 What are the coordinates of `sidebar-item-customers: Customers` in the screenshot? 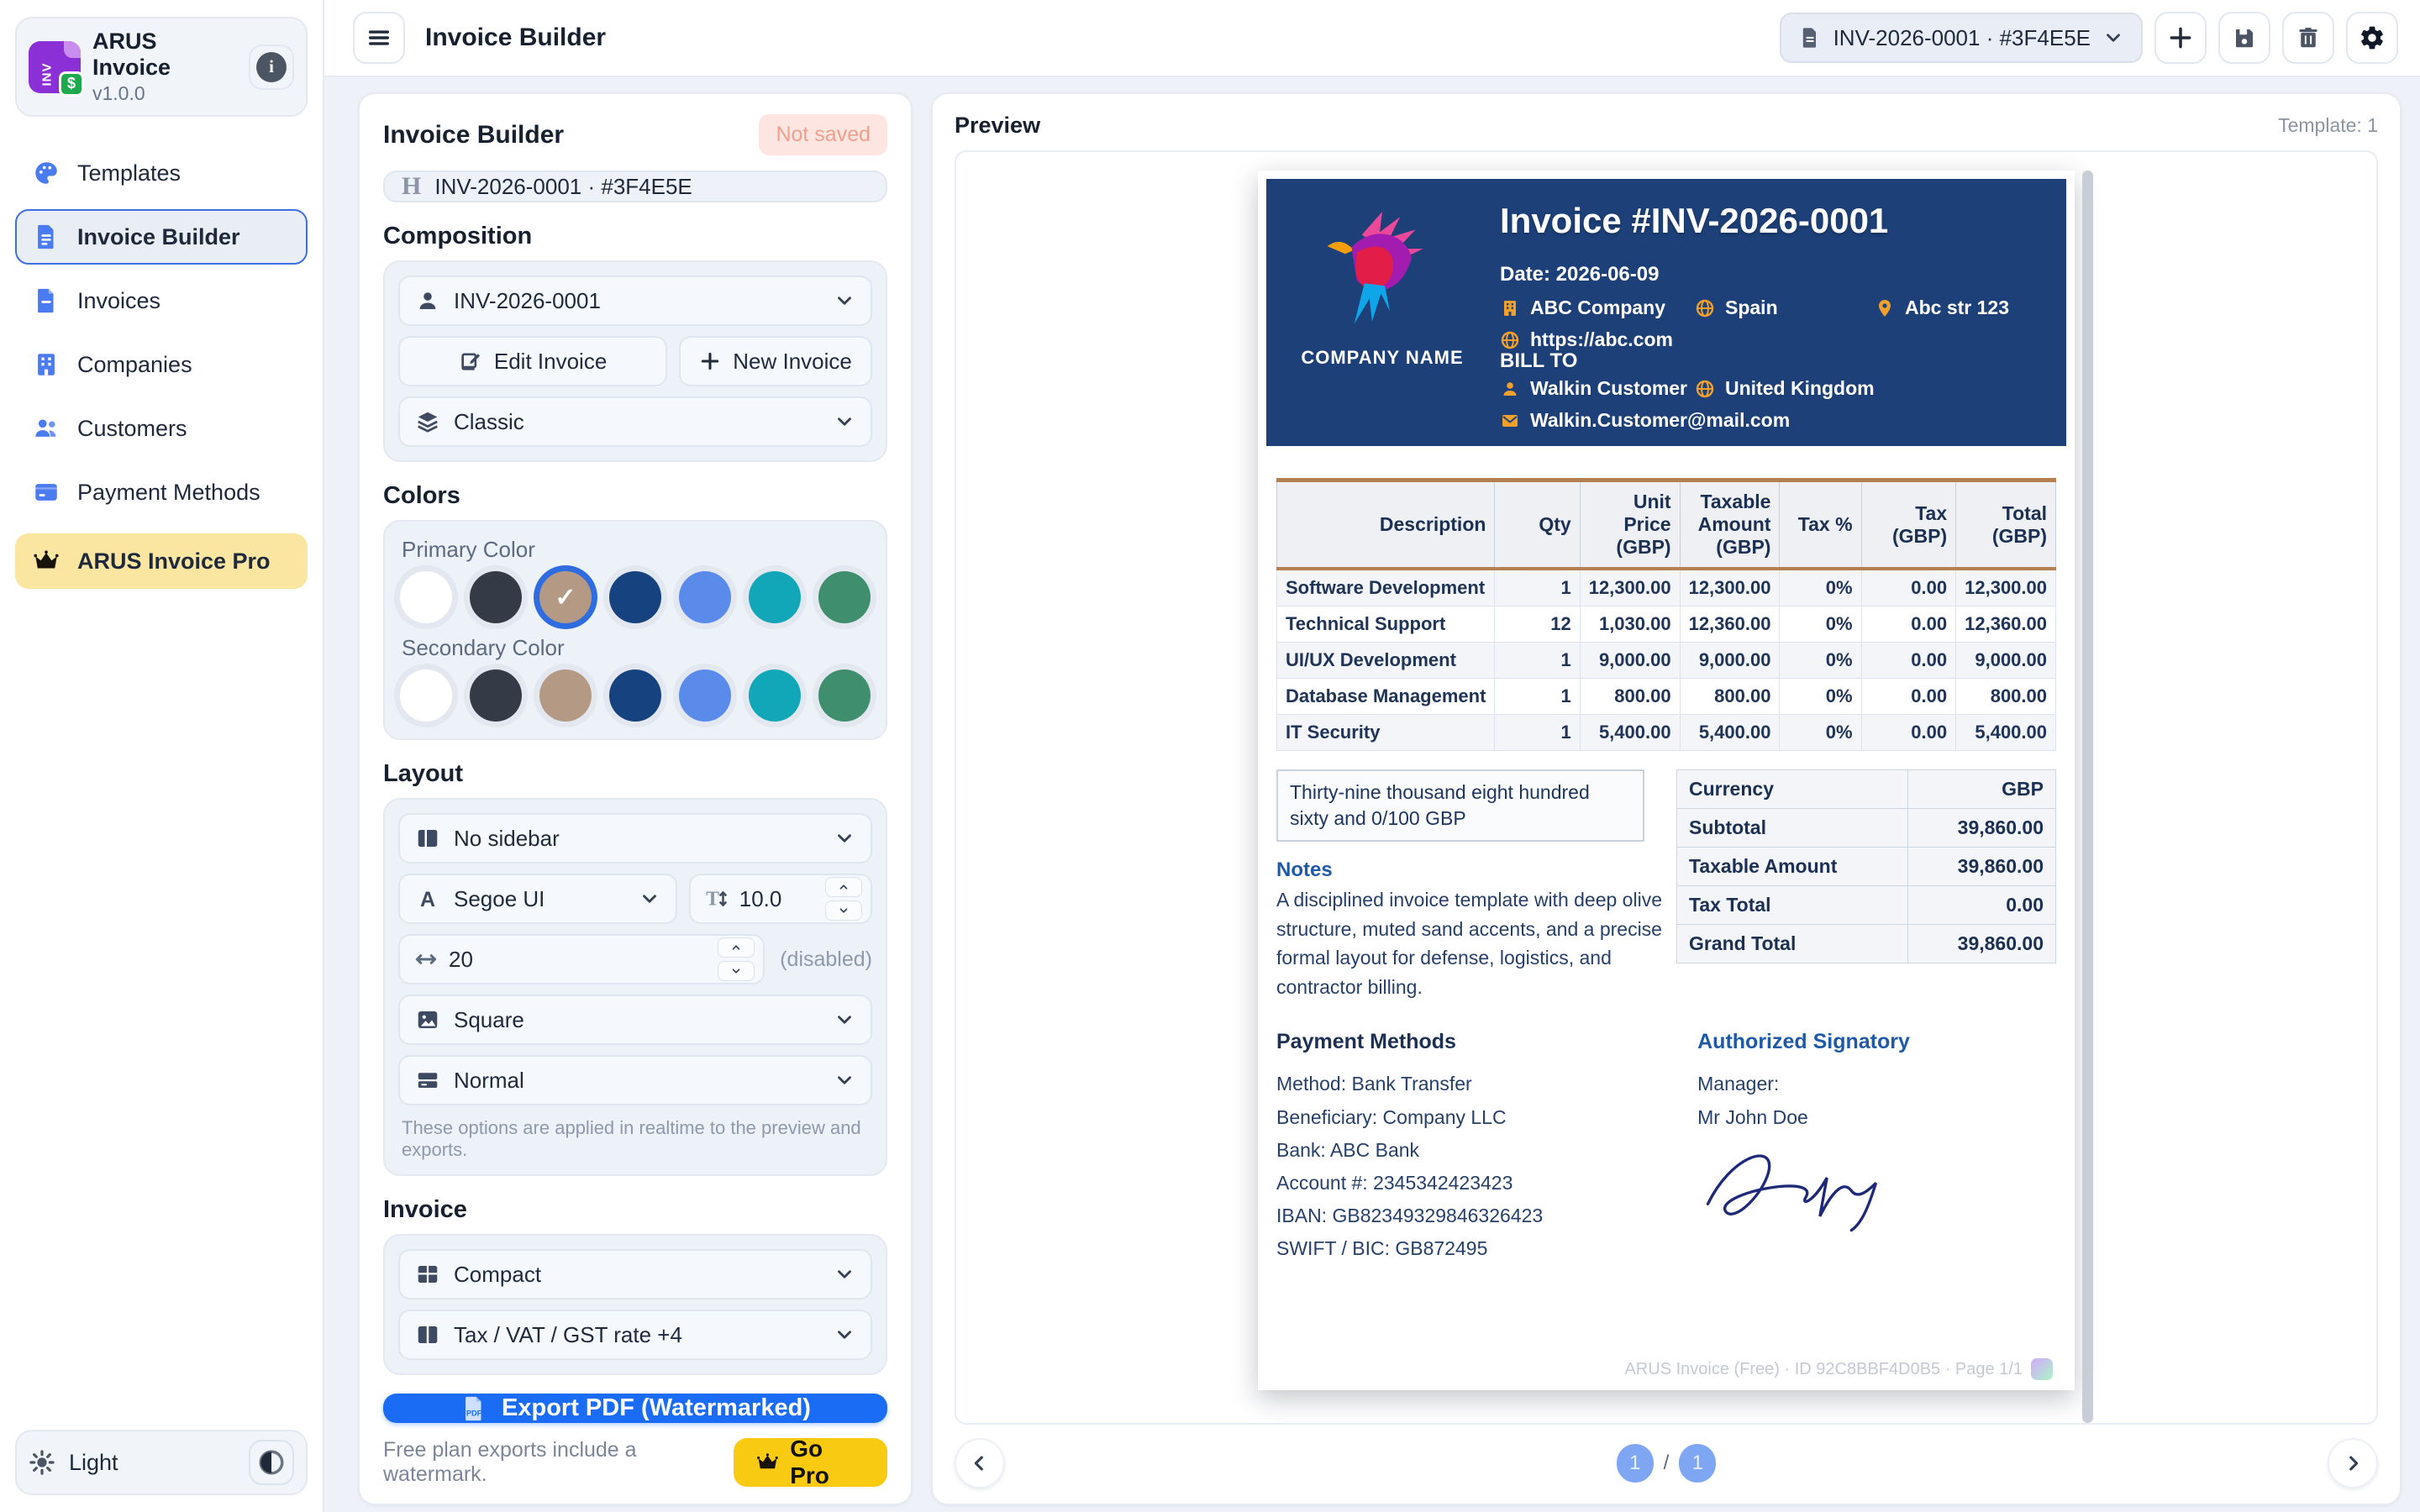 It's located at (161, 428).